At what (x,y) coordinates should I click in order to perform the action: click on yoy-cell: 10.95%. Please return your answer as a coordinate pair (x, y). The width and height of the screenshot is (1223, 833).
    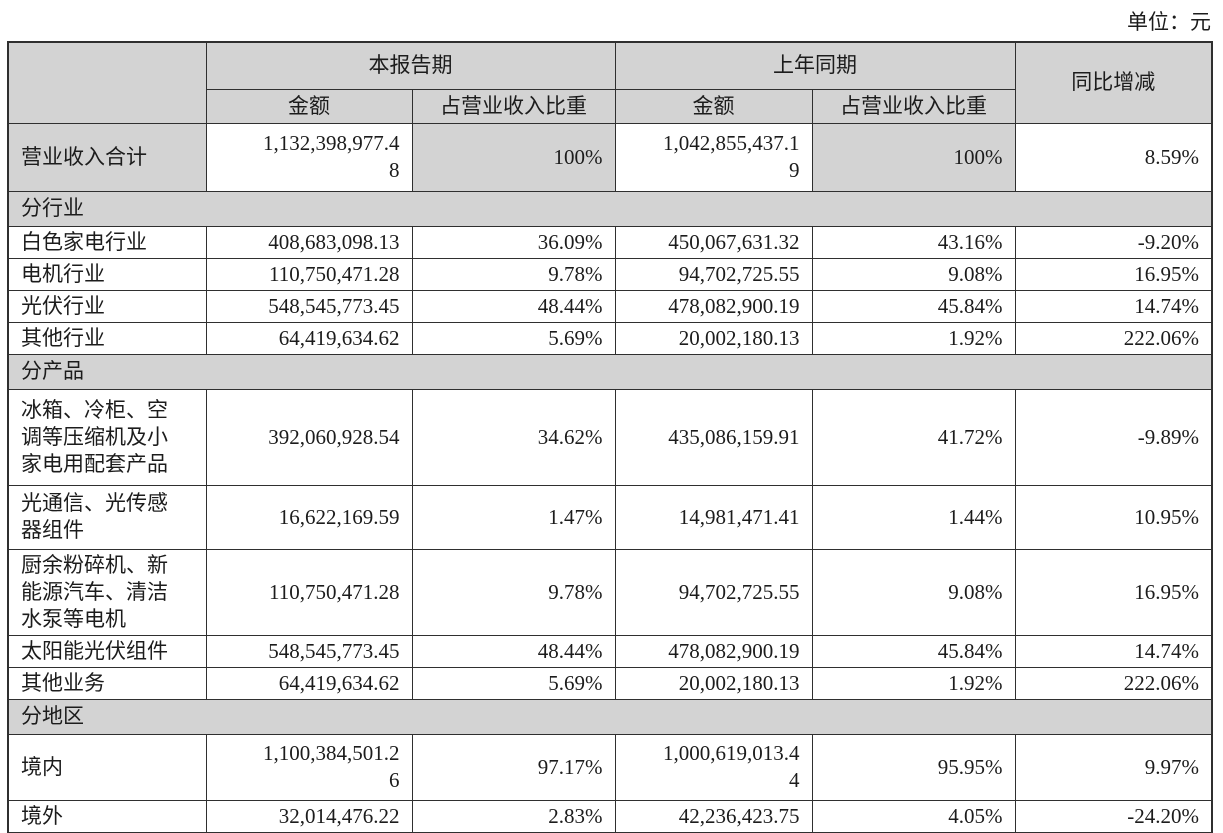
    Looking at the image, I should click on (1113, 517).